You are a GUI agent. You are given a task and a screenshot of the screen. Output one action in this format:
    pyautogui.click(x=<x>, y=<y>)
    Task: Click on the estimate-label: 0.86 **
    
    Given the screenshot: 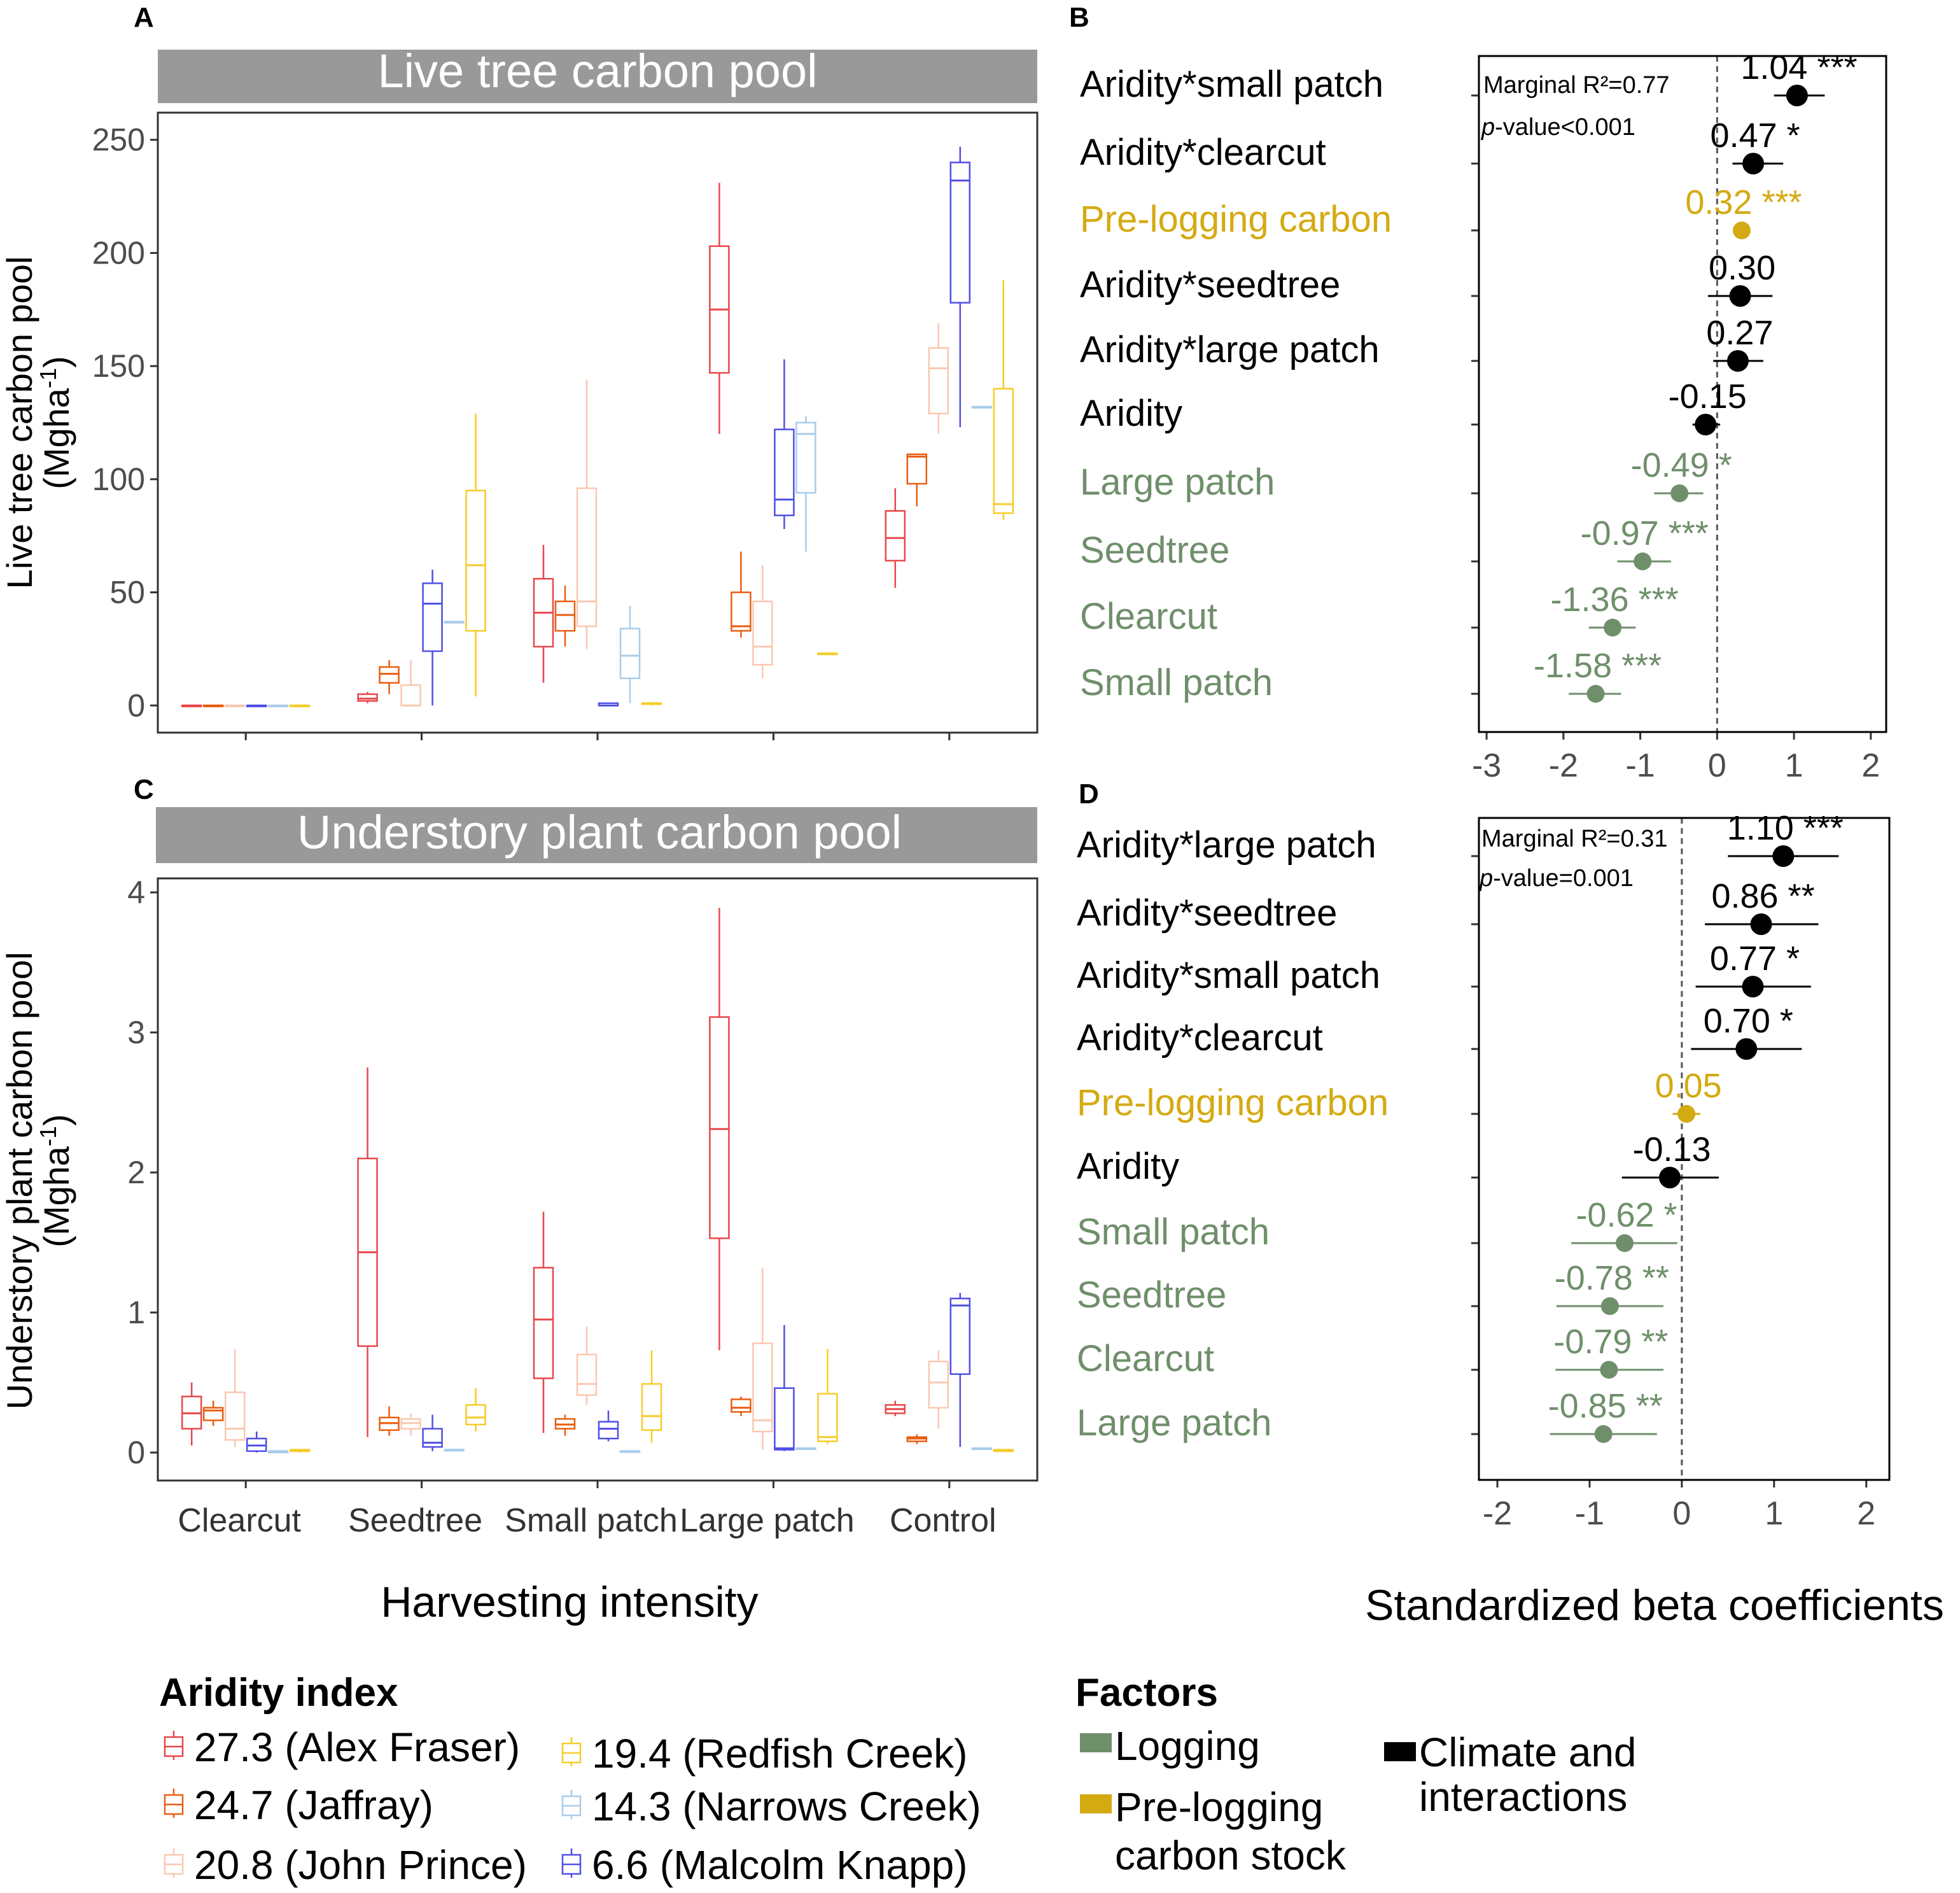 What is the action you would take?
    pyautogui.click(x=1762, y=896)
    